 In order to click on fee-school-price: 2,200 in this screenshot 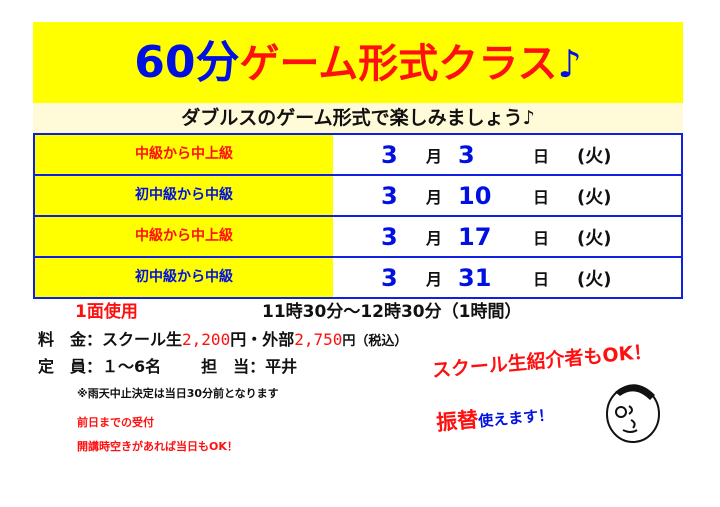, I will do `click(206, 339)`.